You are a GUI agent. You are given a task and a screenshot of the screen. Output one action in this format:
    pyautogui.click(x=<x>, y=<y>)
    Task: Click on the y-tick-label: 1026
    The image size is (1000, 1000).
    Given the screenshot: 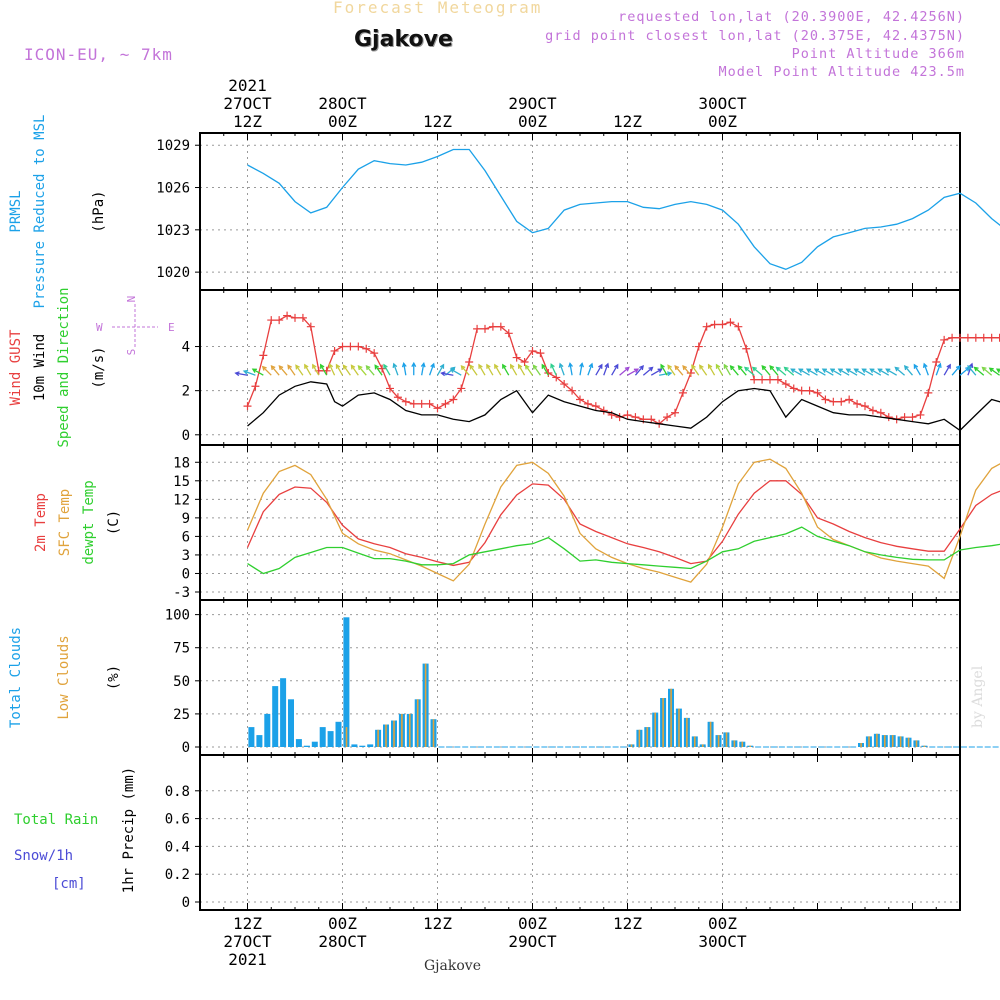 What is the action you would take?
    pyautogui.click(x=173, y=189)
    